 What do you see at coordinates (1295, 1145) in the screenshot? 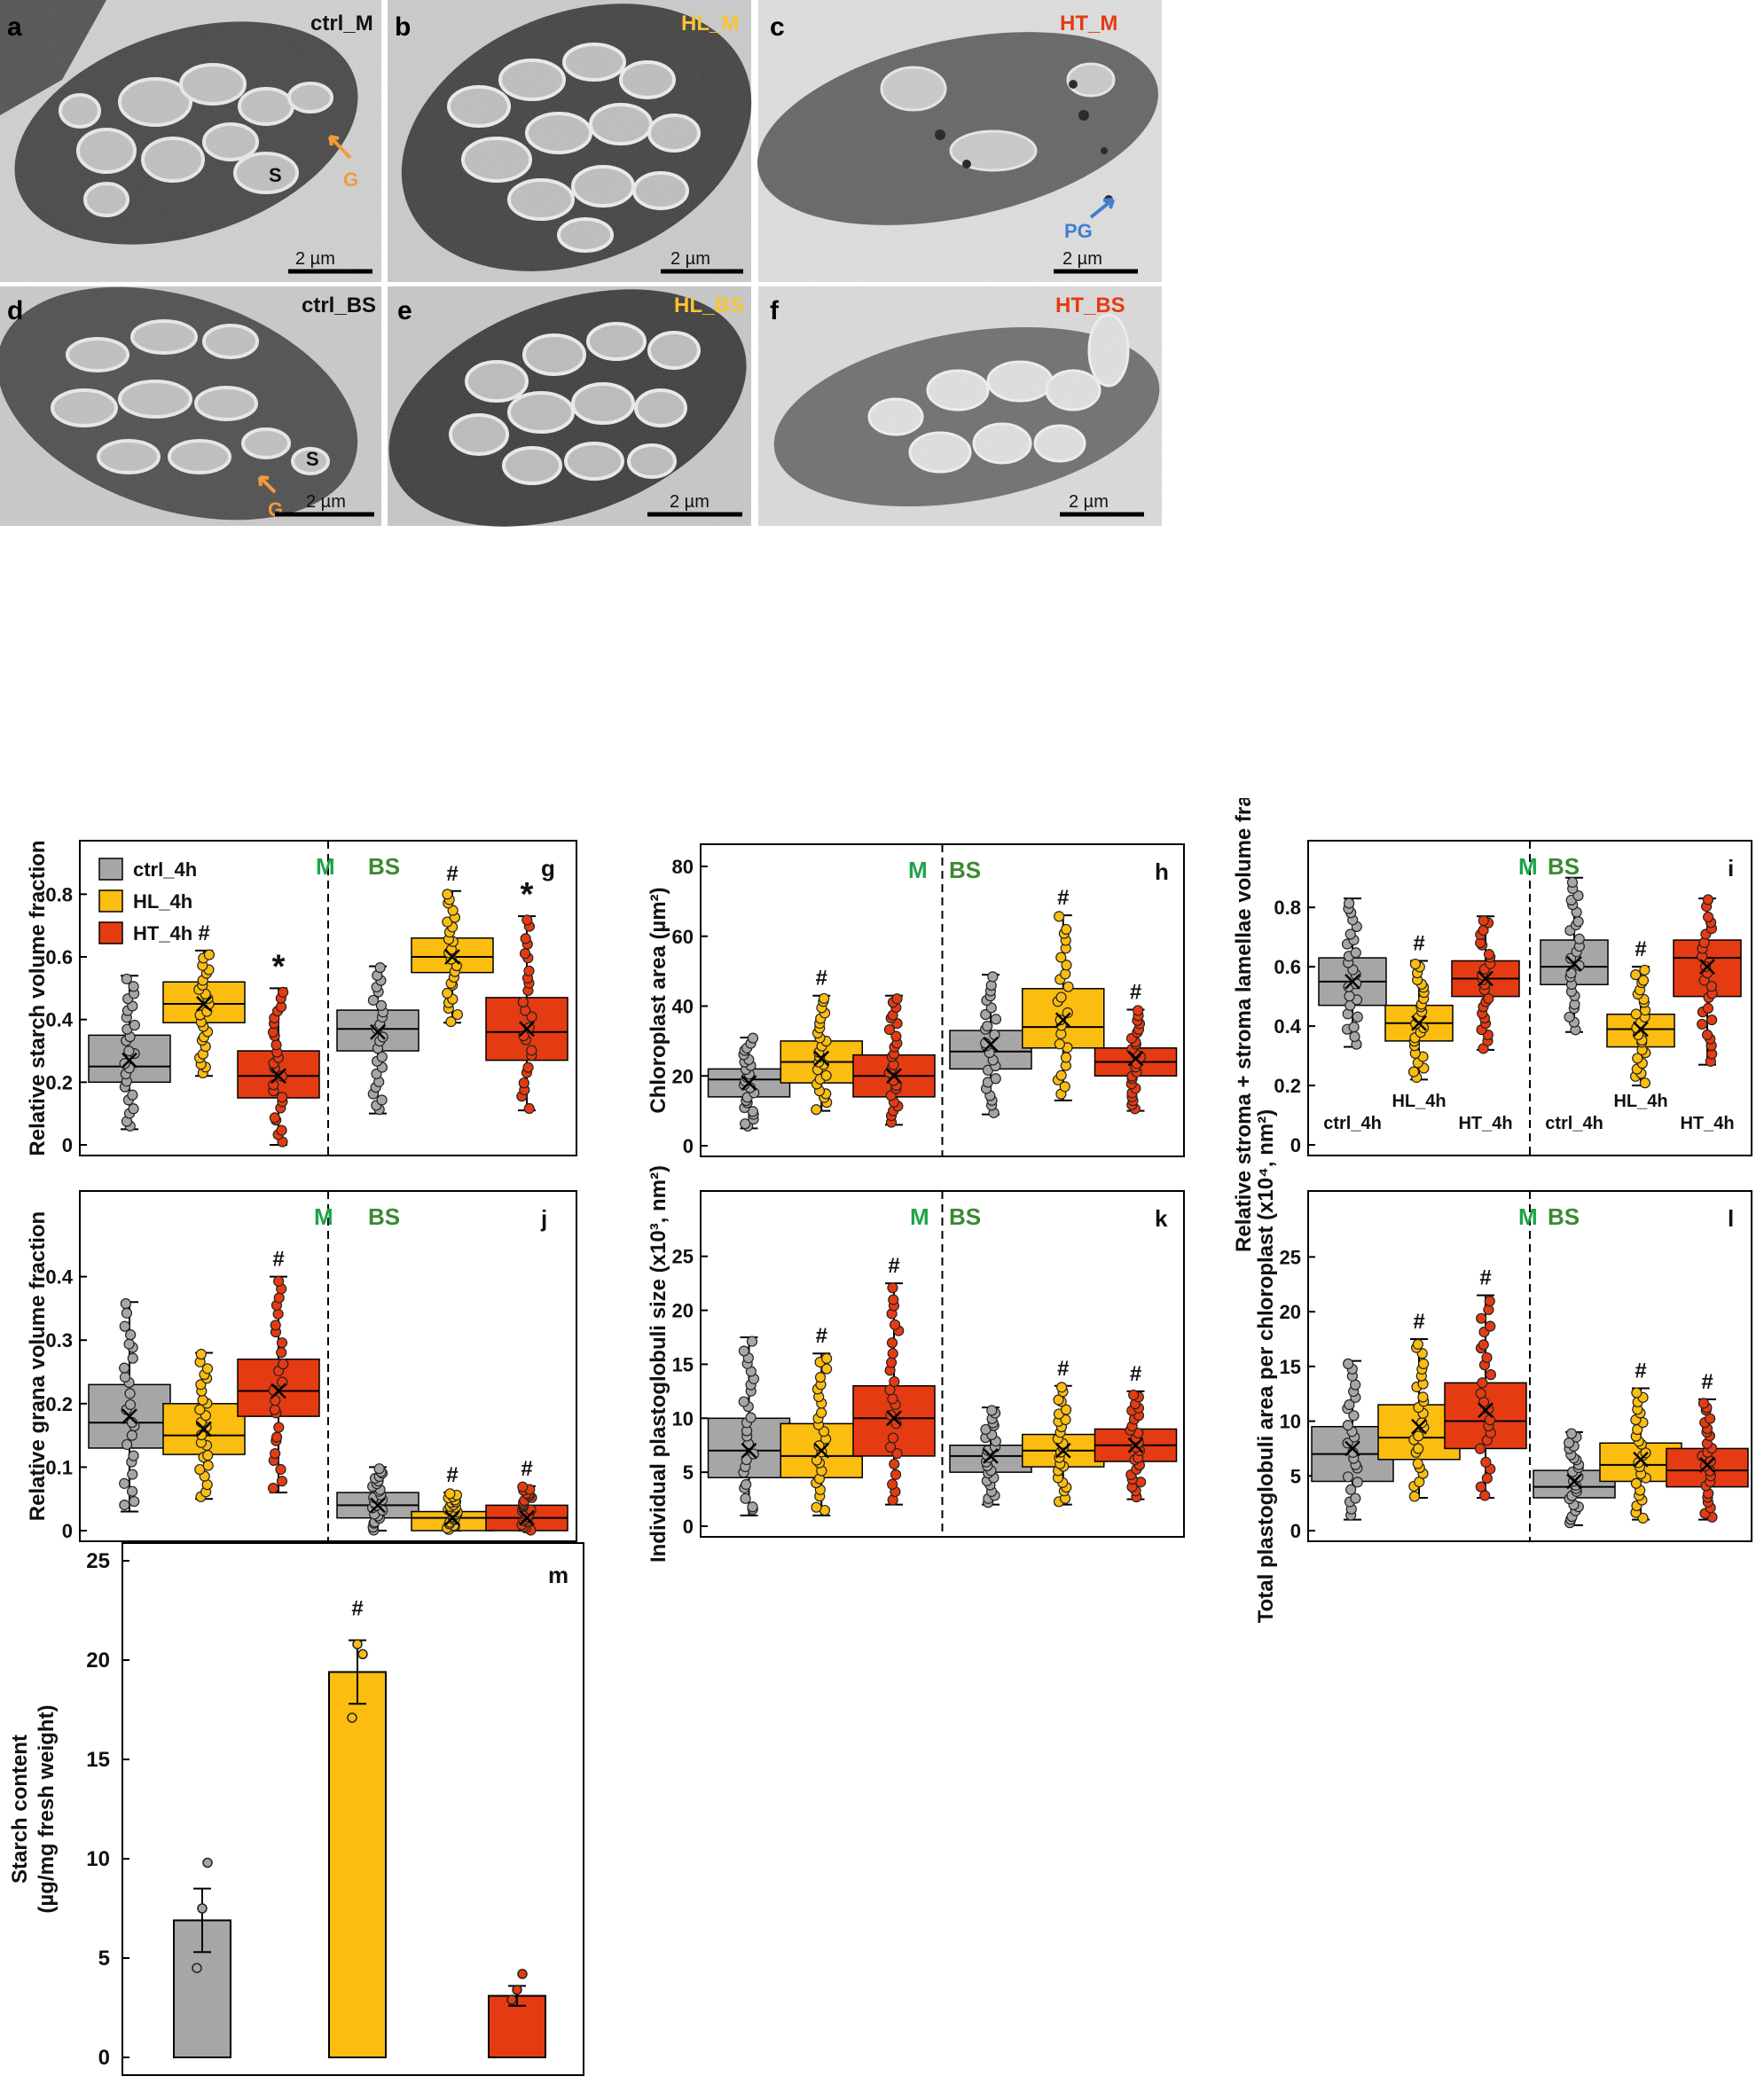
I see `y-tick-label: 0` at bounding box center [1295, 1145].